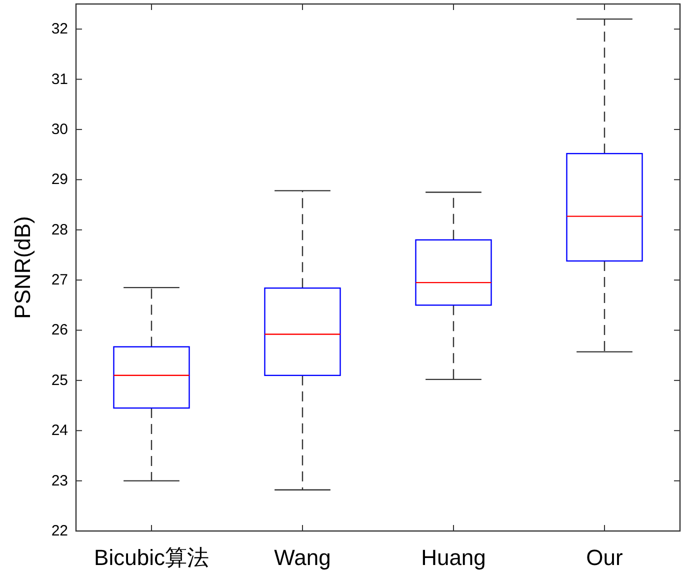 This screenshot has width=686, height=583. What do you see at coordinates (59, 481) in the screenshot?
I see `y-tick-label: 23` at bounding box center [59, 481].